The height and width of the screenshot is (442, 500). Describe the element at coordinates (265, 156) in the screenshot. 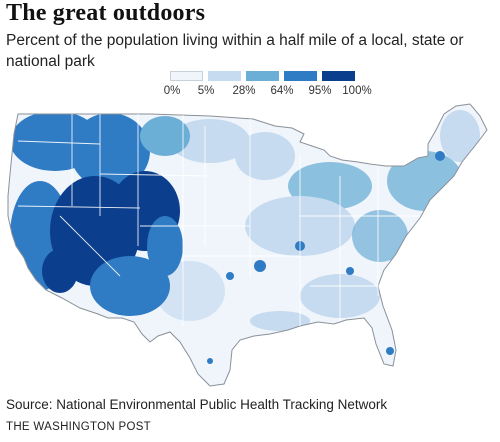

I see `region-upper-midwest` at that location.